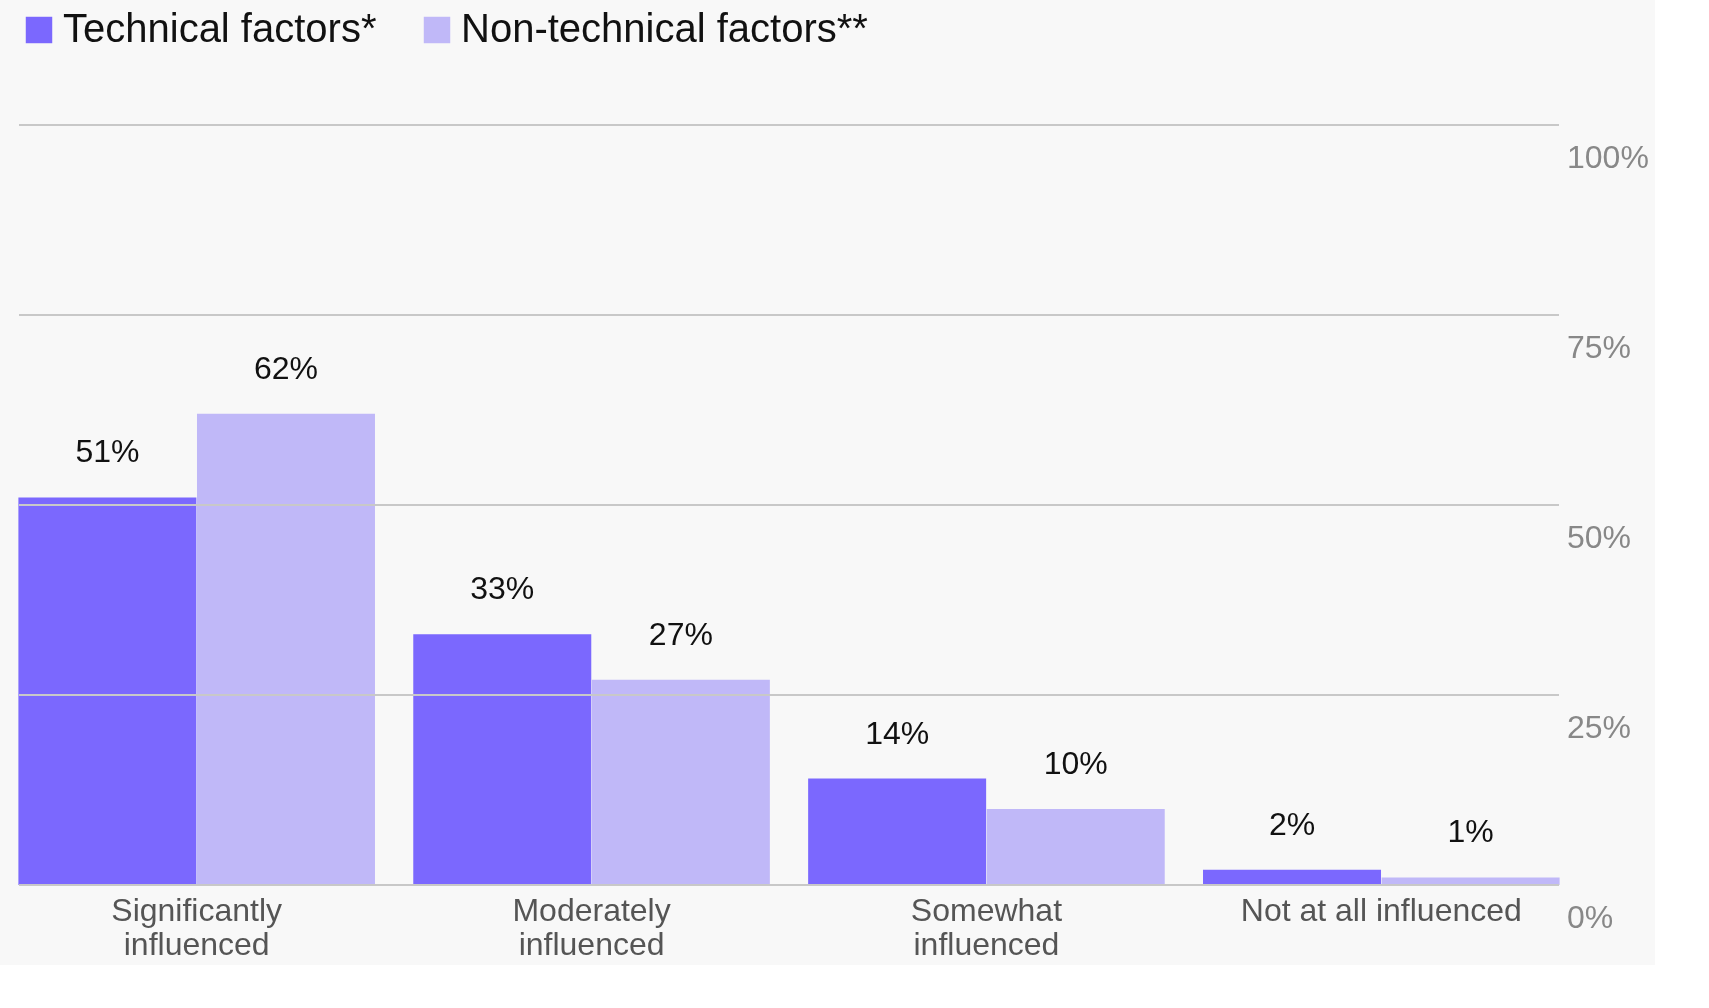  I want to click on text: 10%, so click(1075, 763).